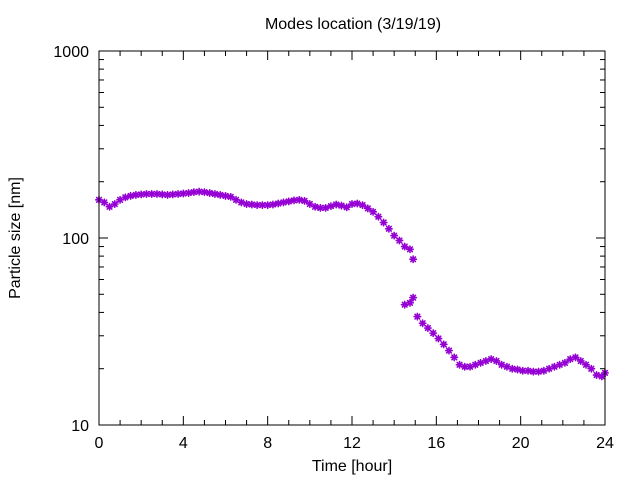 The height and width of the screenshot is (480, 640). What do you see at coordinates (436, 443) in the screenshot?
I see `x-tick-label: 16` at bounding box center [436, 443].